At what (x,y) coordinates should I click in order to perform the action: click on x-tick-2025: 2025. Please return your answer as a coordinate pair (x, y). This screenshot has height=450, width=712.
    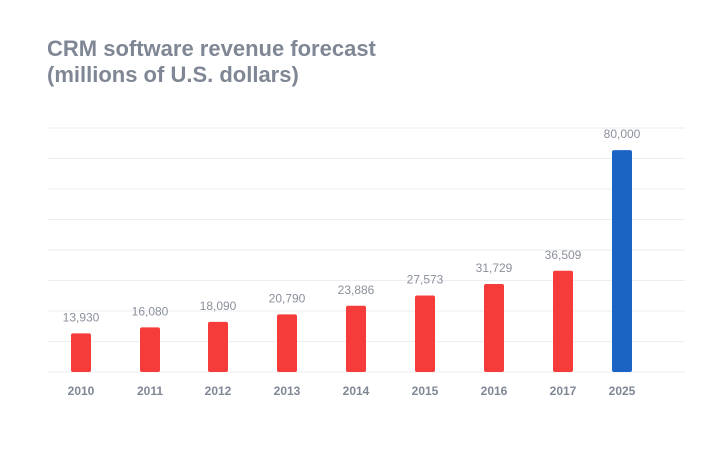
    Looking at the image, I should click on (622, 391).